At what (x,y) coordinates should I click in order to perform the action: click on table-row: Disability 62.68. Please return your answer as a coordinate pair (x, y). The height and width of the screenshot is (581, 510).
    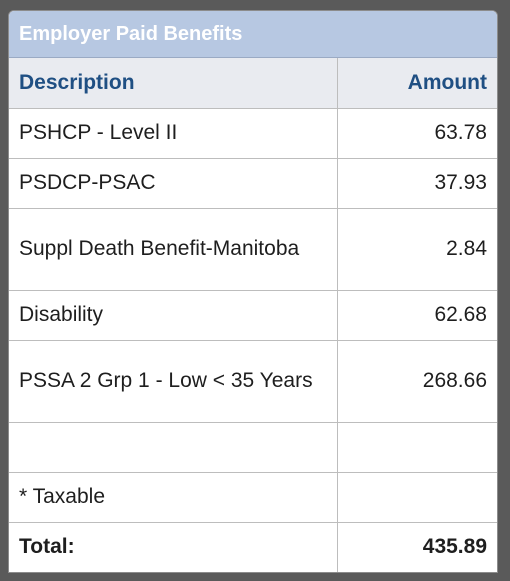
    Looking at the image, I should click on (253, 315).